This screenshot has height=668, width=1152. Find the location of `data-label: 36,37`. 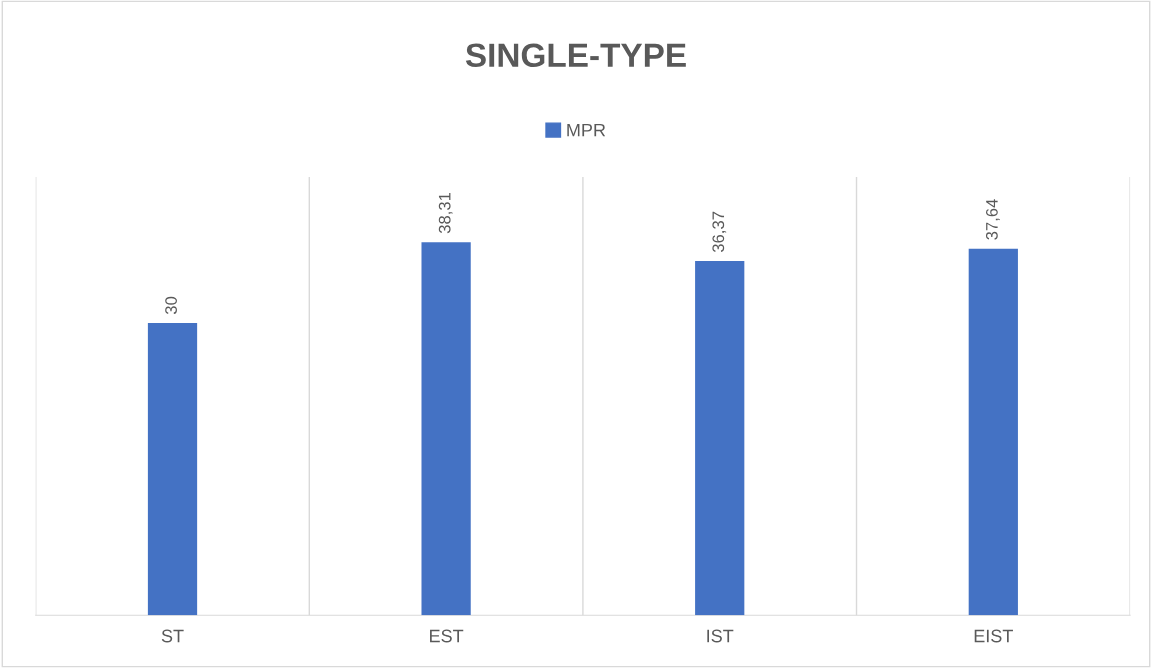

data-label: 36,37 is located at coordinates (719, 232).